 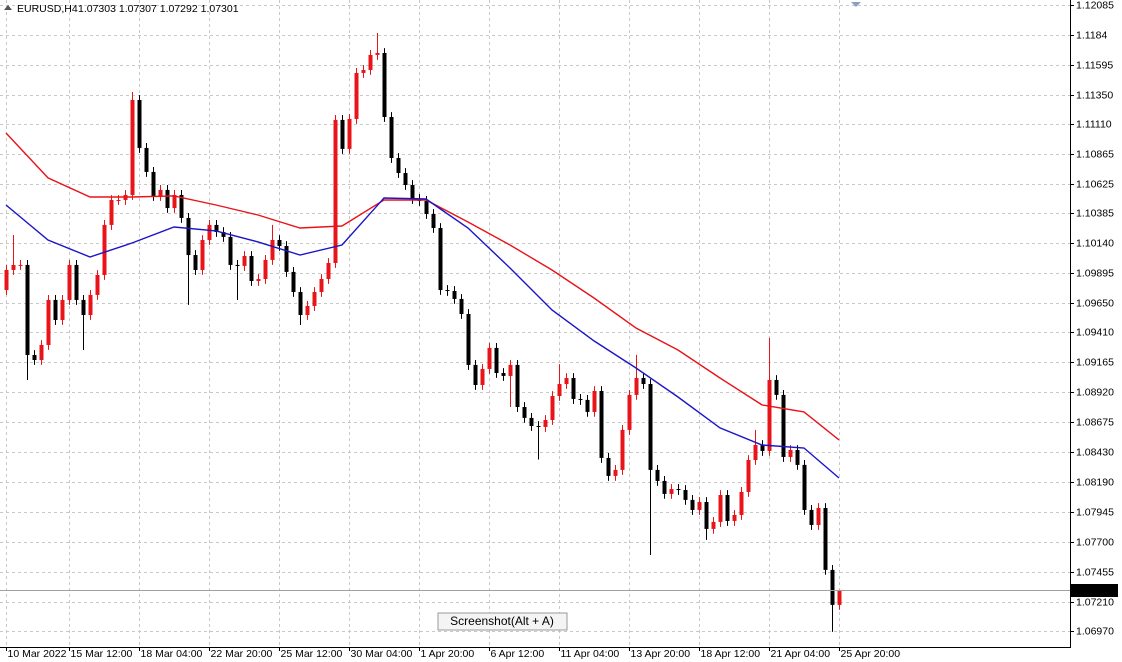 What do you see at coordinates (1095, 572) in the screenshot?
I see `y-tick-label: 1.07455` at bounding box center [1095, 572].